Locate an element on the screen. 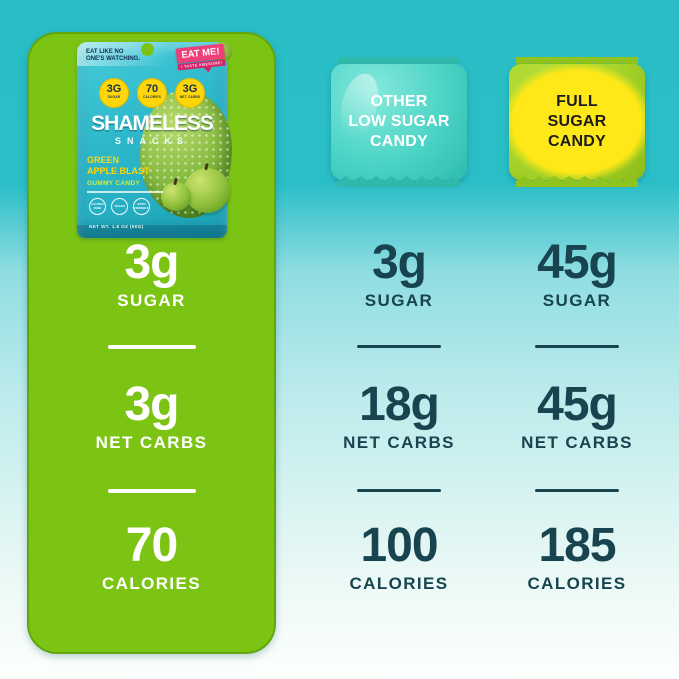 The image size is (679, 679). brand-logo-subtext: SNACKS is located at coordinates (151, 141).